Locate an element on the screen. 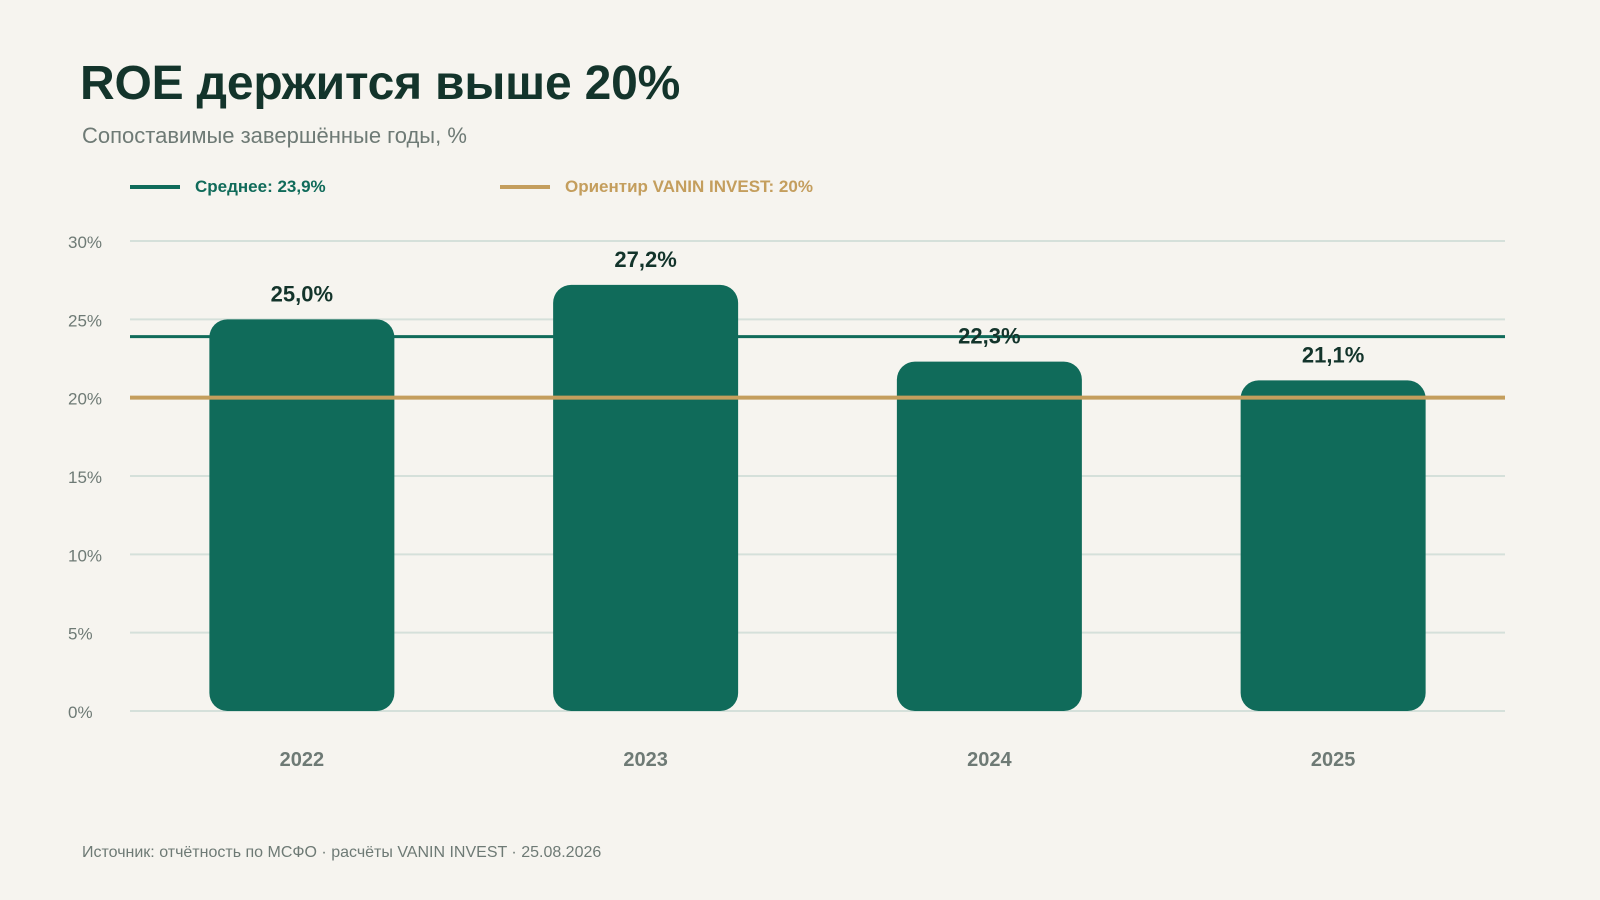 This screenshot has height=900, width=1600. y-tick-label: 0% is located at coordinates (80, 712).